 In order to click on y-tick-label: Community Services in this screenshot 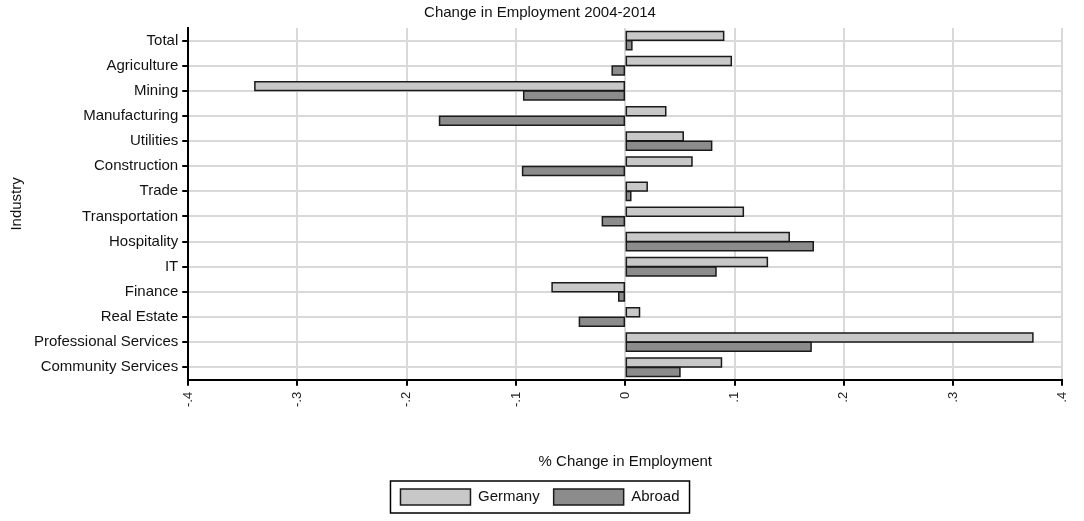, I will do `click(109, 366)`.